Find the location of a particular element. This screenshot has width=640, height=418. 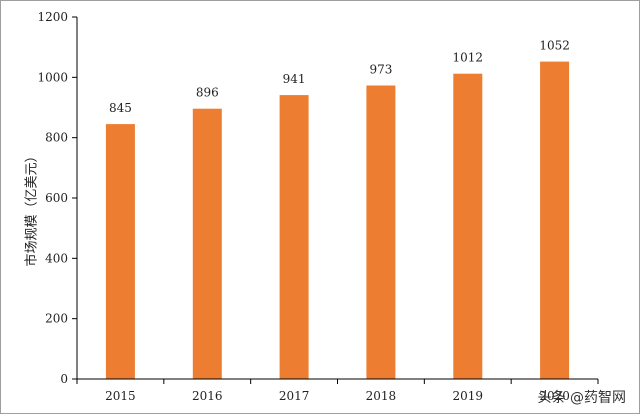

x-tick-label-2017: 2017 is located at coordinates (294, 396).